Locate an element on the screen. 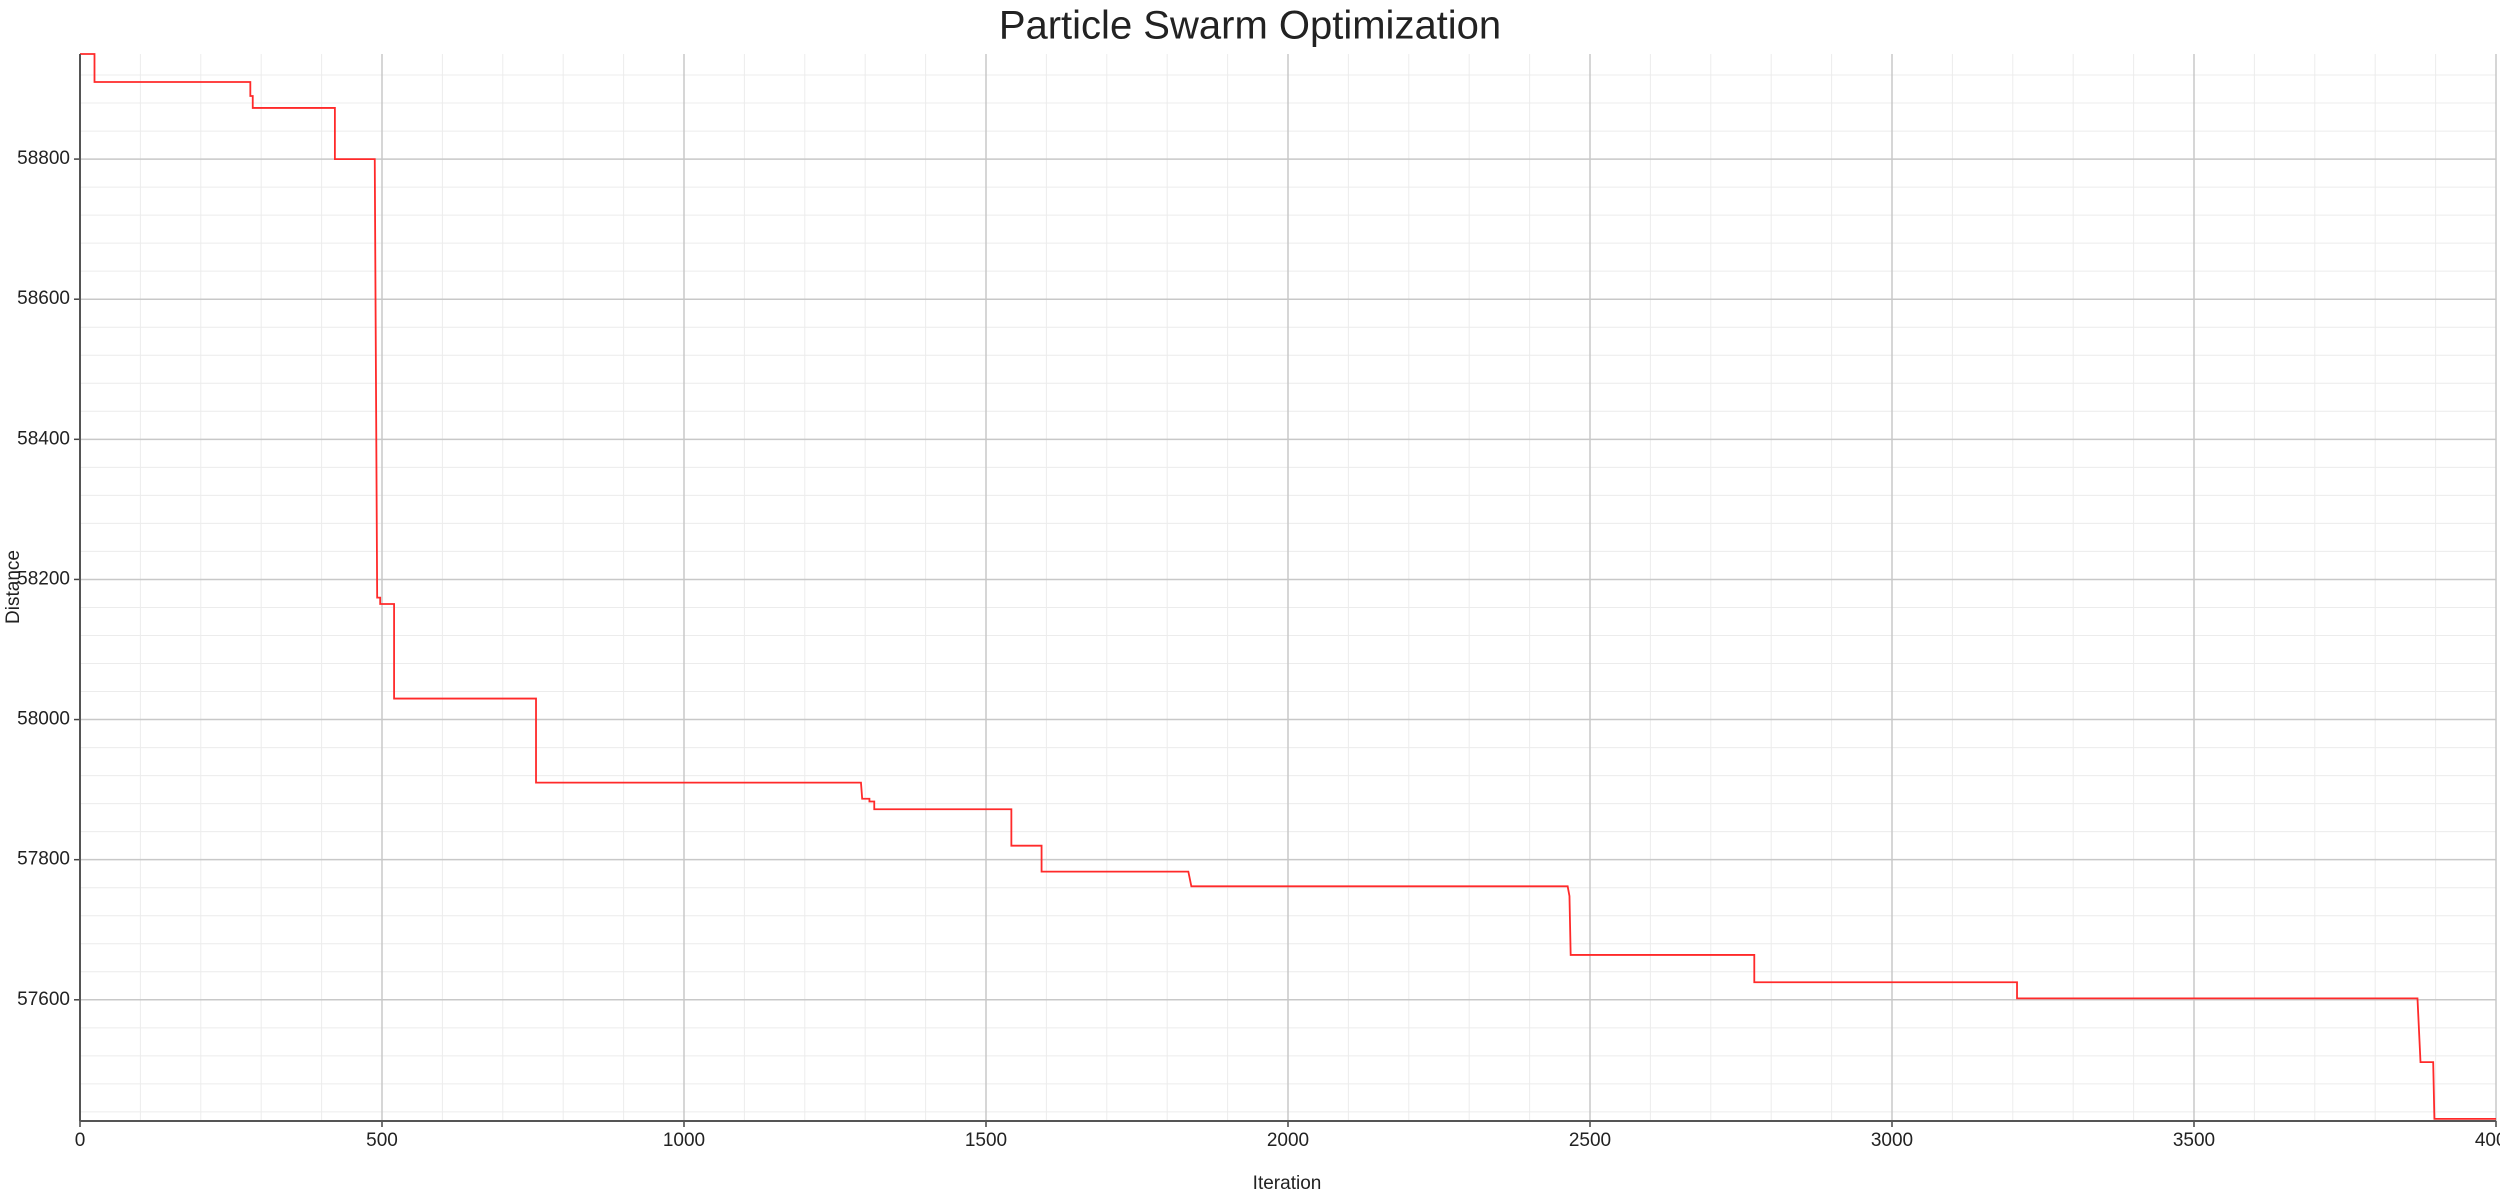 The image size is (2500, 1200). x-tick-label: 3500 is located at coordinates (2194, 1140).